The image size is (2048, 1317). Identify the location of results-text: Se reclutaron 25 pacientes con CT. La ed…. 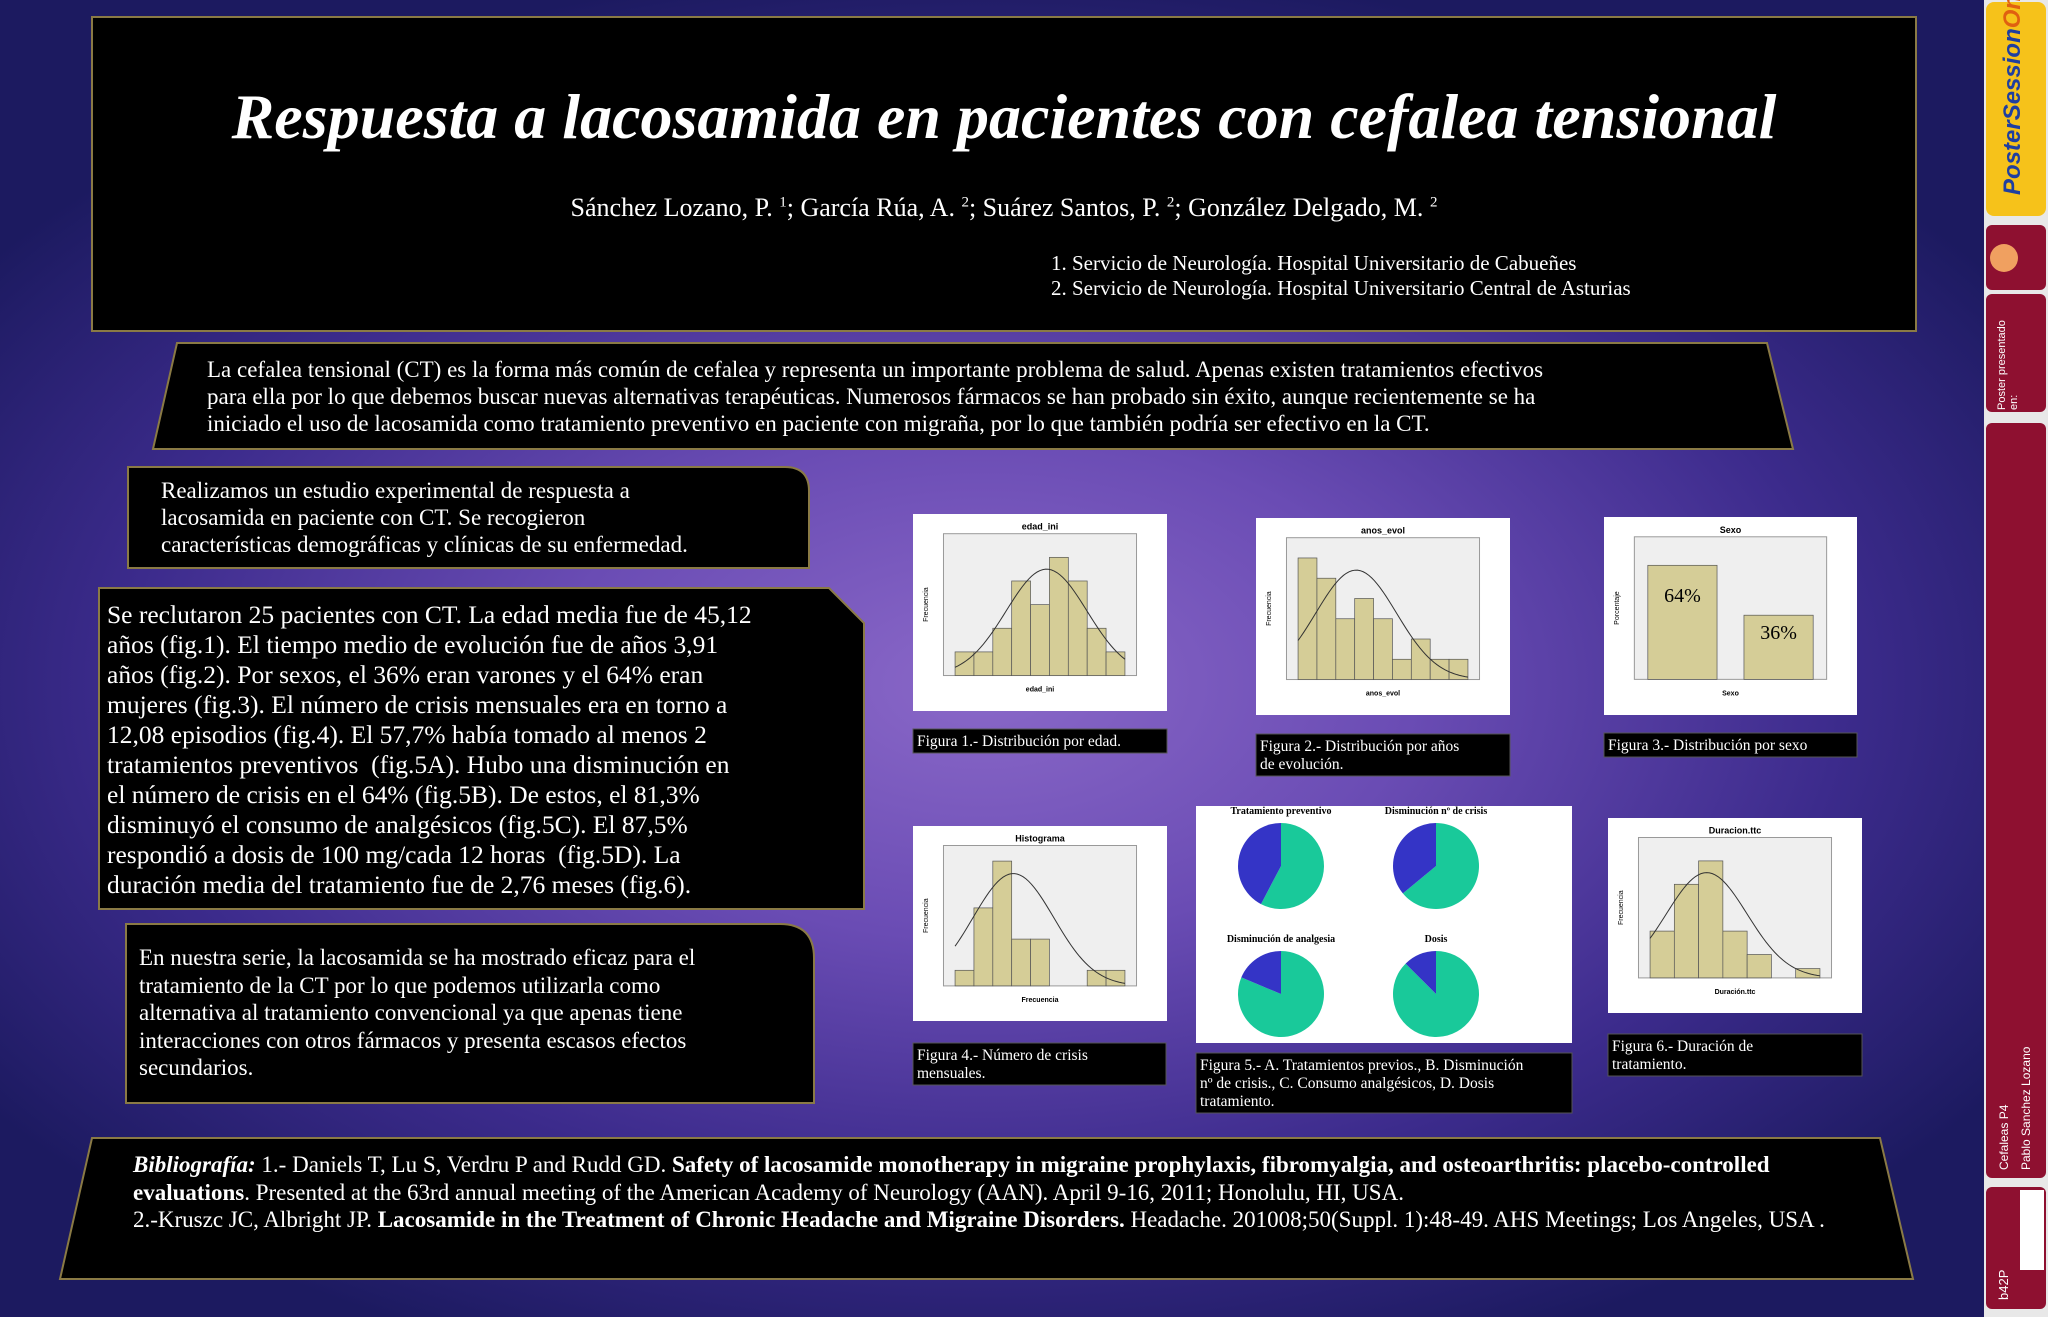
(429, 750).